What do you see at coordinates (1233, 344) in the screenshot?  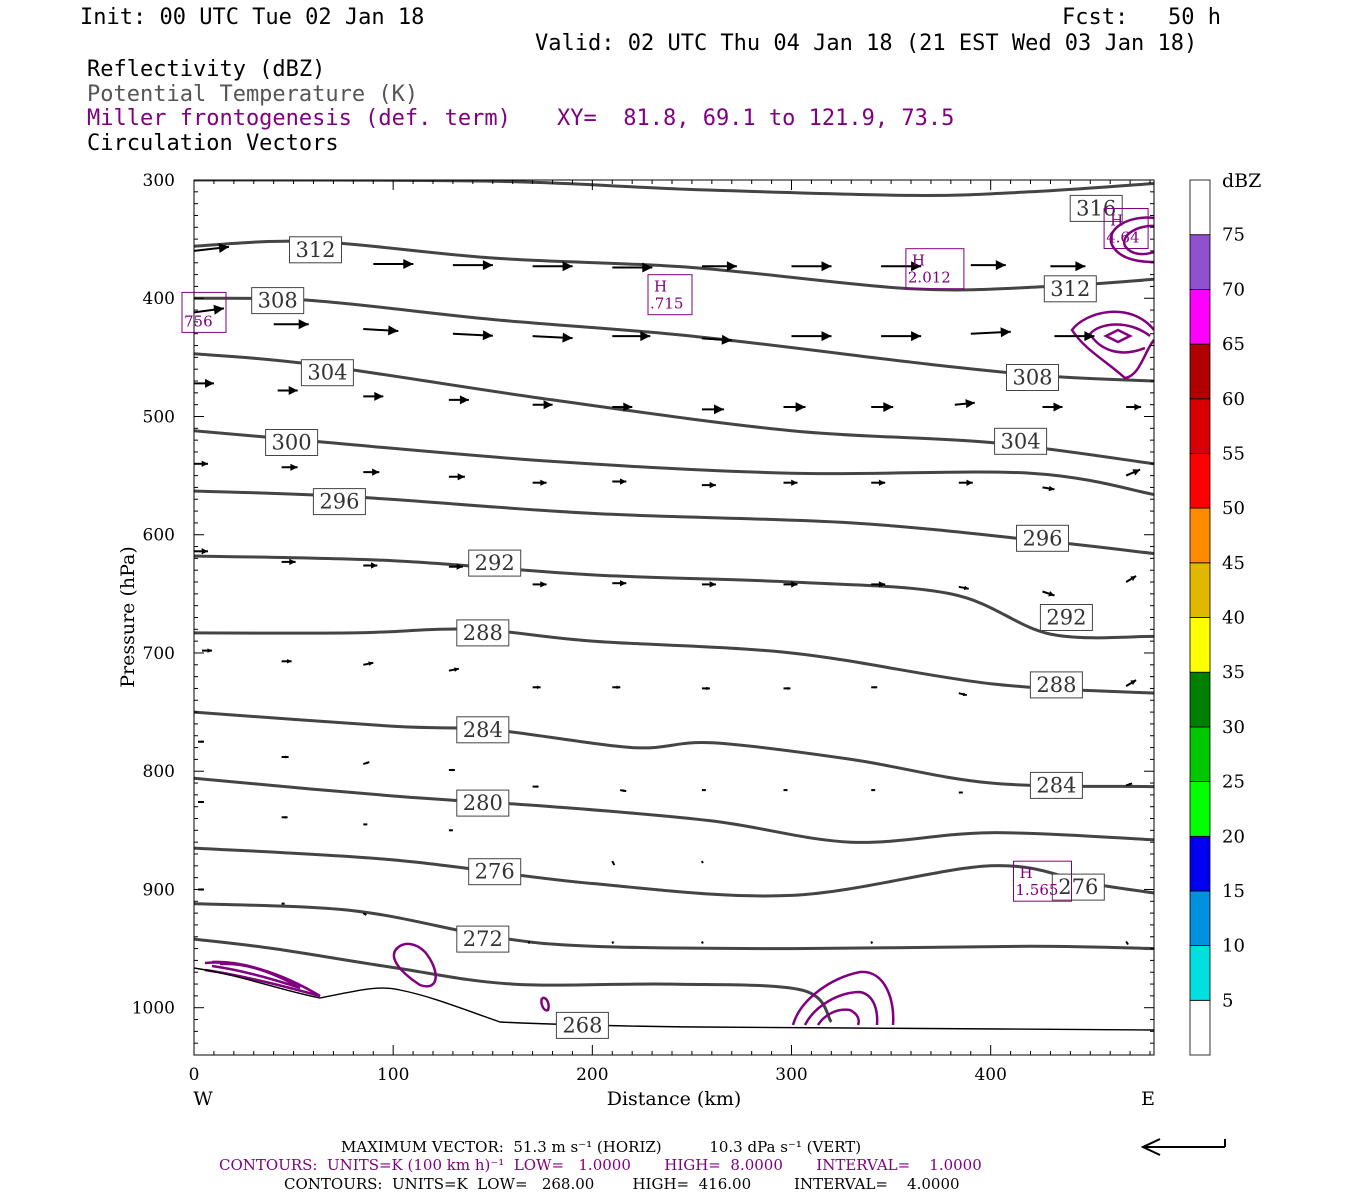 I see `colorbar-label: 65` at bounding box center [1233, 344].